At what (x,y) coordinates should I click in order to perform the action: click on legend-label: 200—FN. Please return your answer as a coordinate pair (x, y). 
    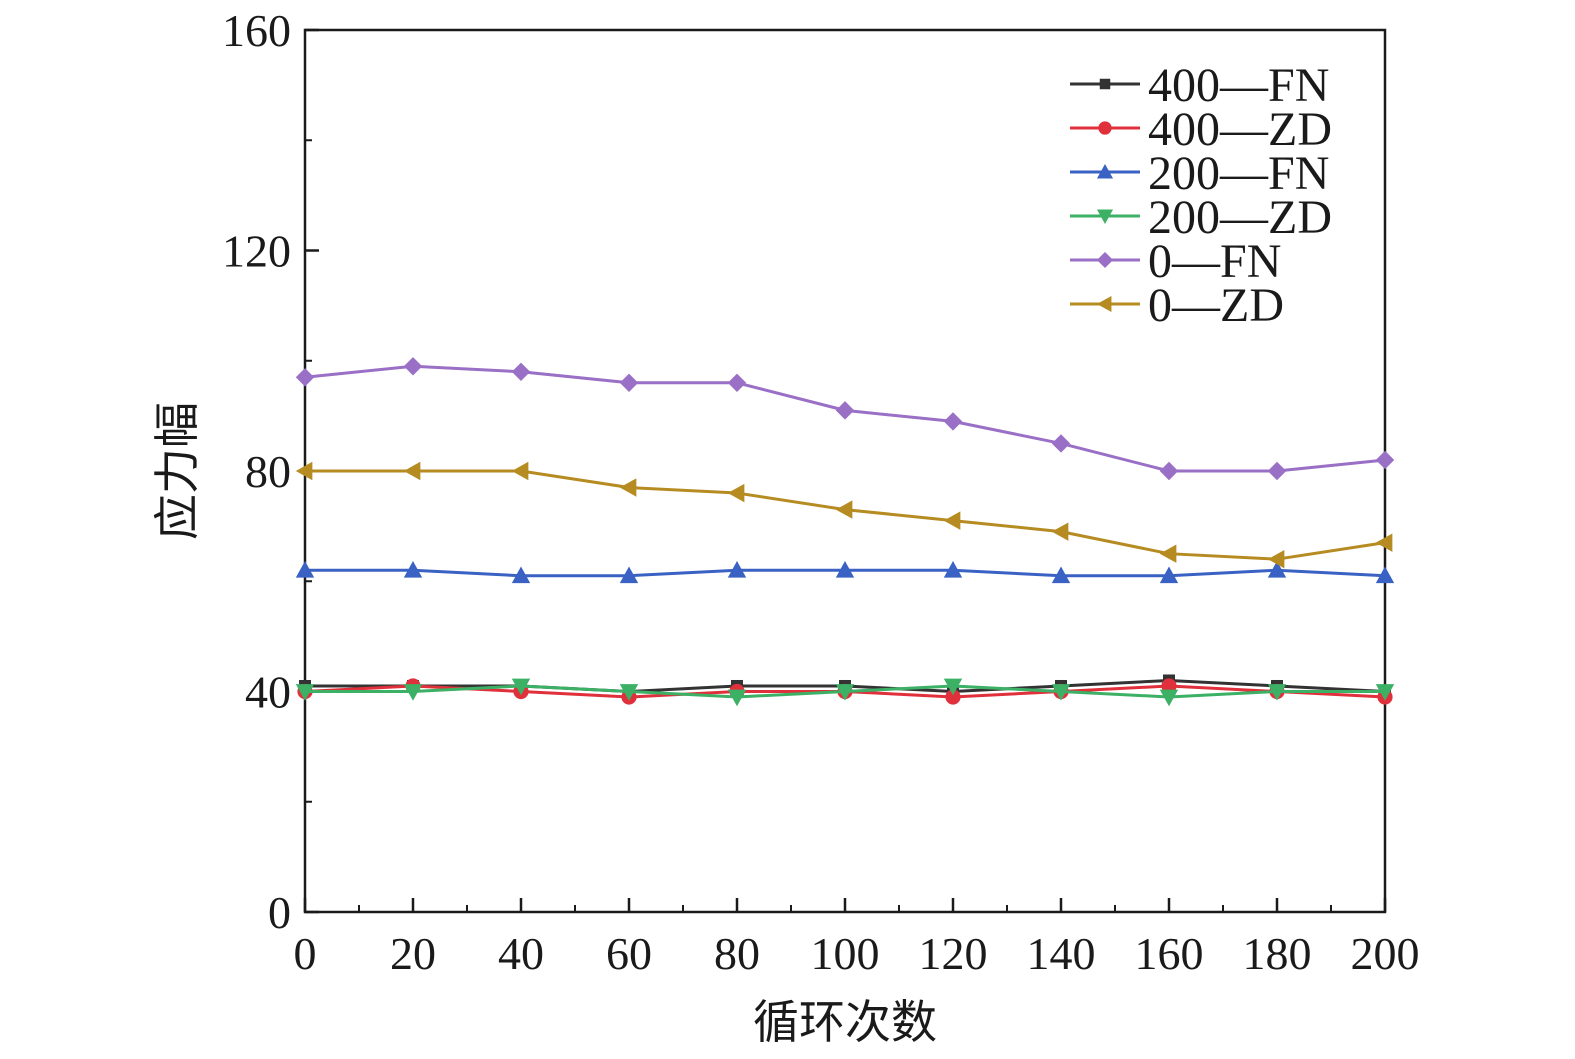
    Looking at the image, I should click on (1238, 173).